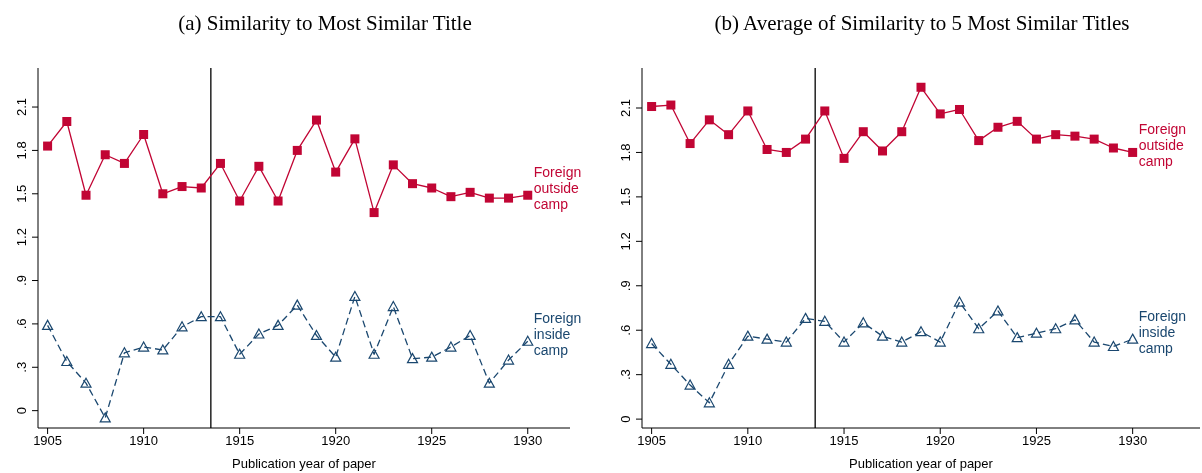 This screenshot has height=473, width=1202. I want to click on chart-title: (a) Similarity to Most Similar Title, so click(325, 23).